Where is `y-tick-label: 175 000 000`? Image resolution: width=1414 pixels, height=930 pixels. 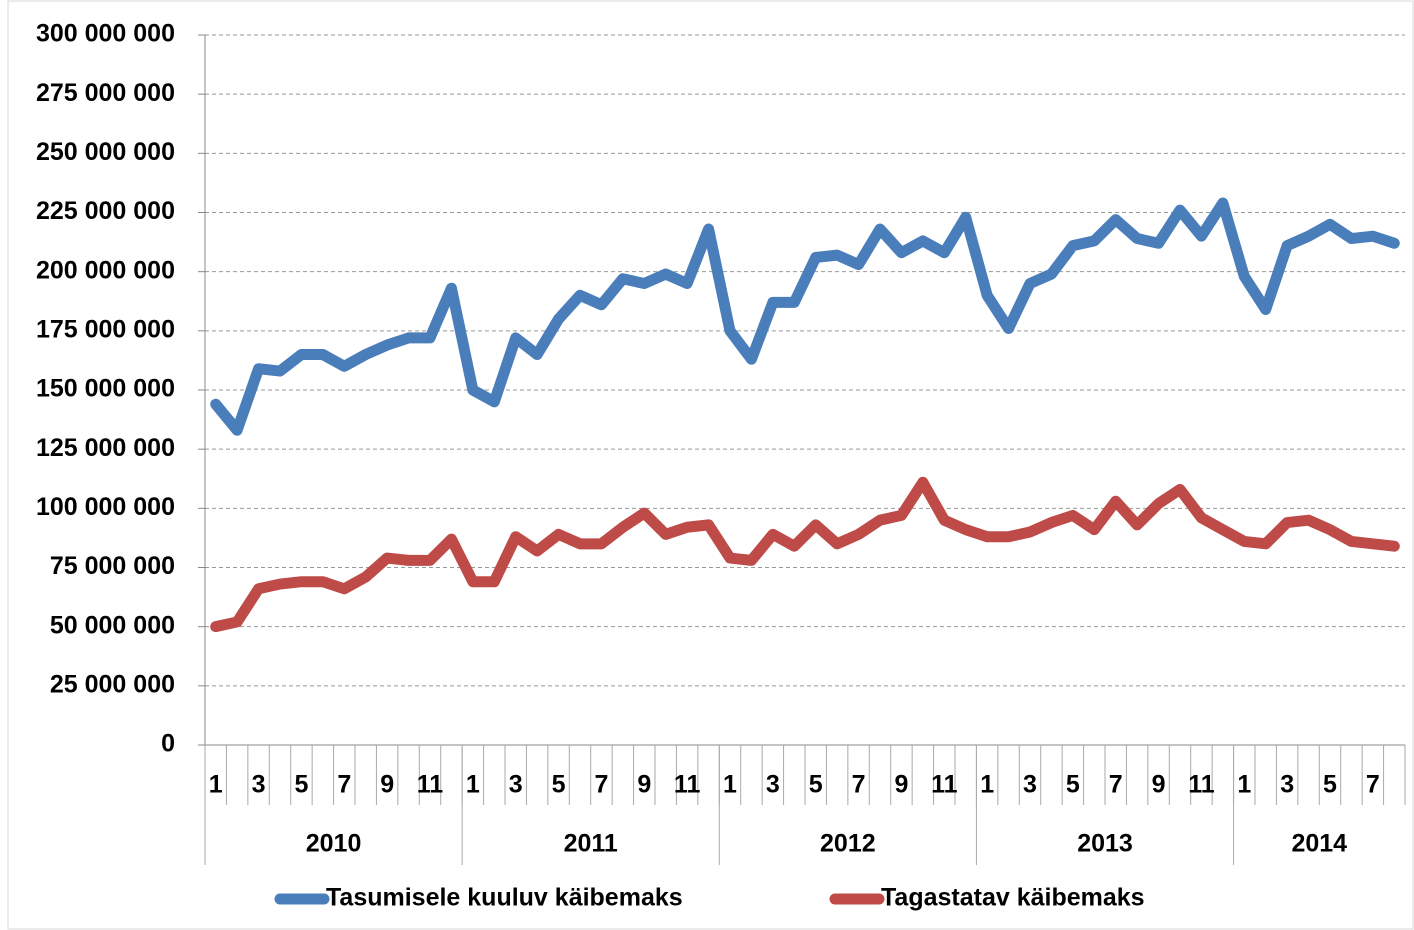 y-tick-label: 175 000 000 is located at coordinates (105, 329).